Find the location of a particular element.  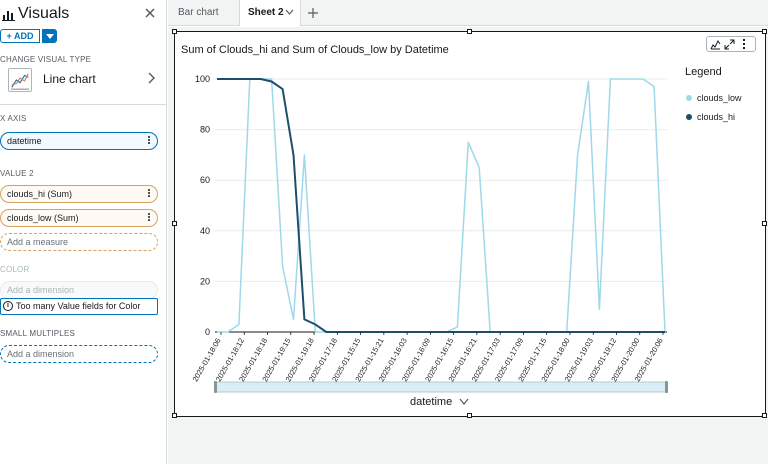

color-label: COLOR is located at coordinates (15, 269).